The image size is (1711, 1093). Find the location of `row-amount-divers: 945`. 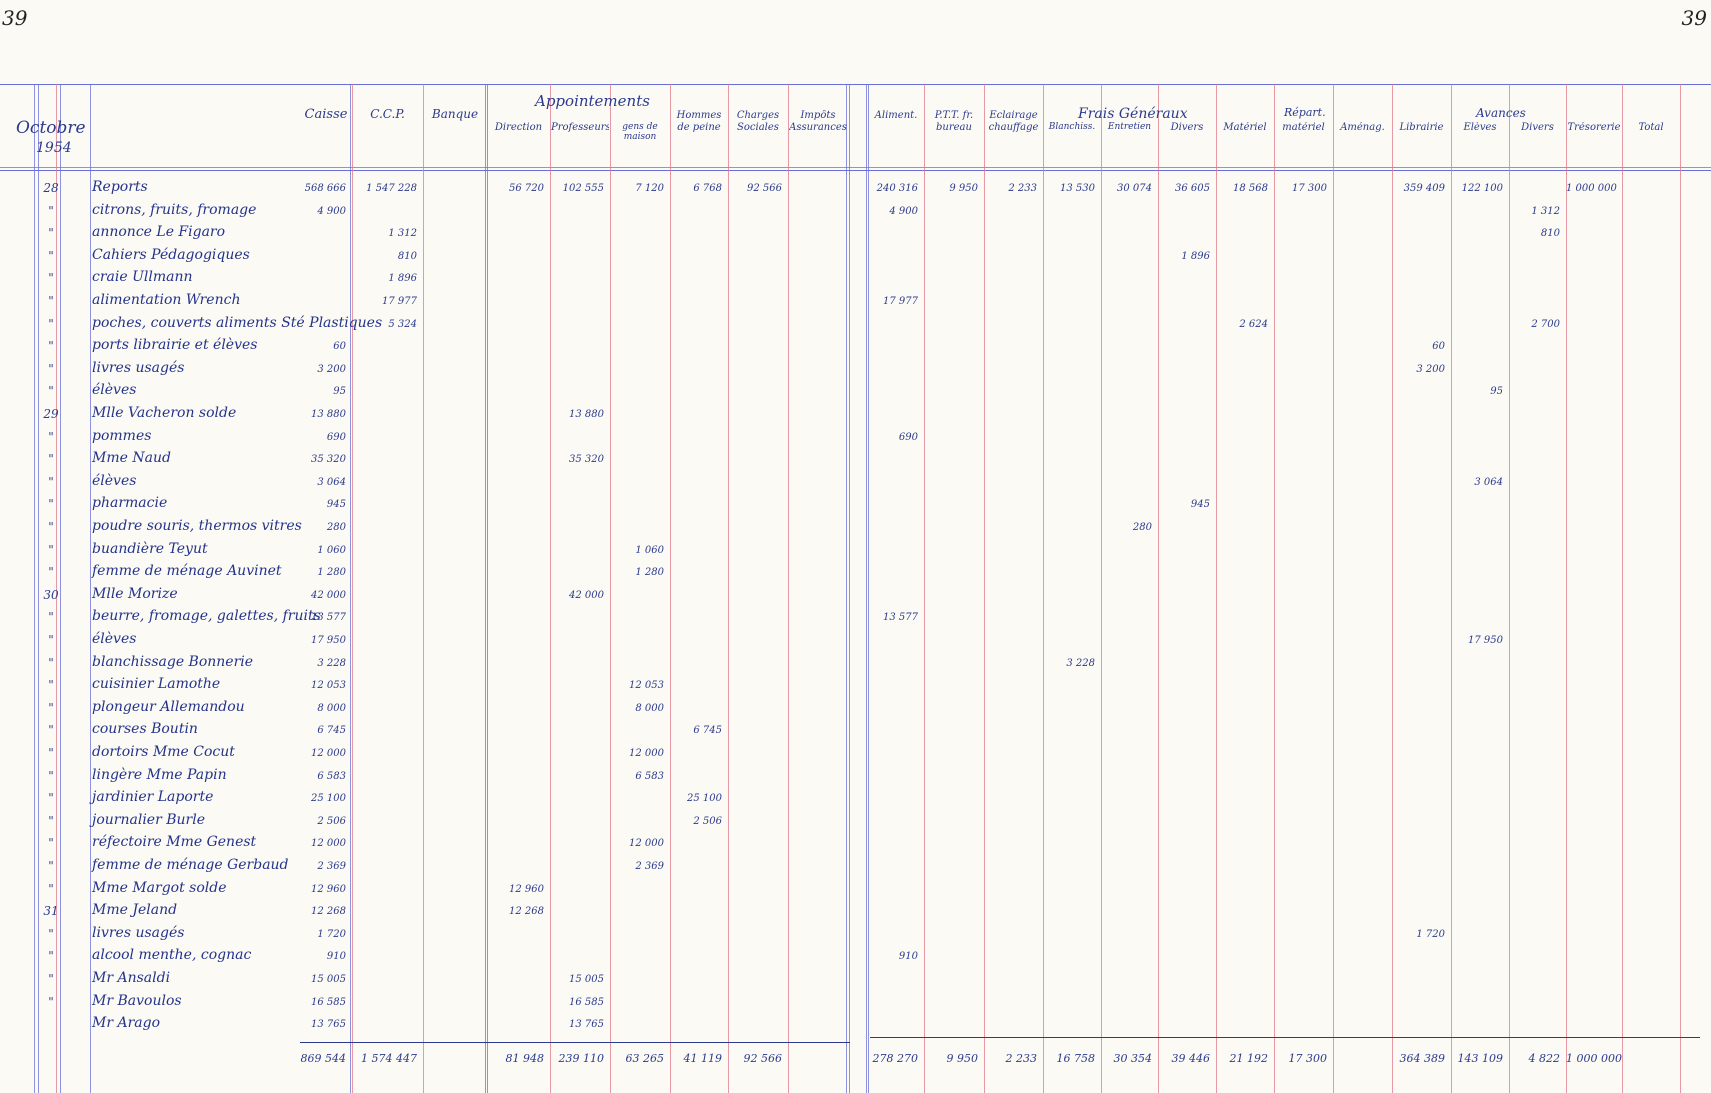

row-amount-divers: 945 is located at coordinates (1200, 505).